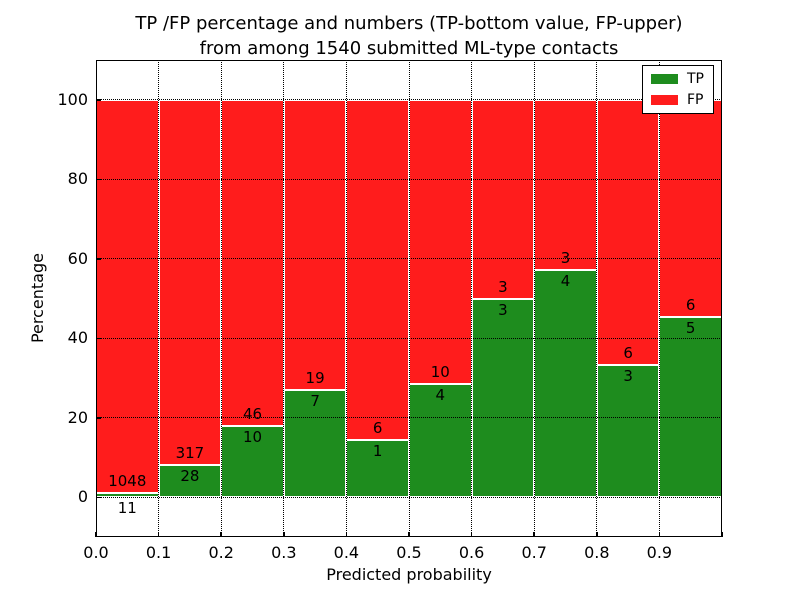  I want to click on legend-row-fp: FP, so click(677, 100).